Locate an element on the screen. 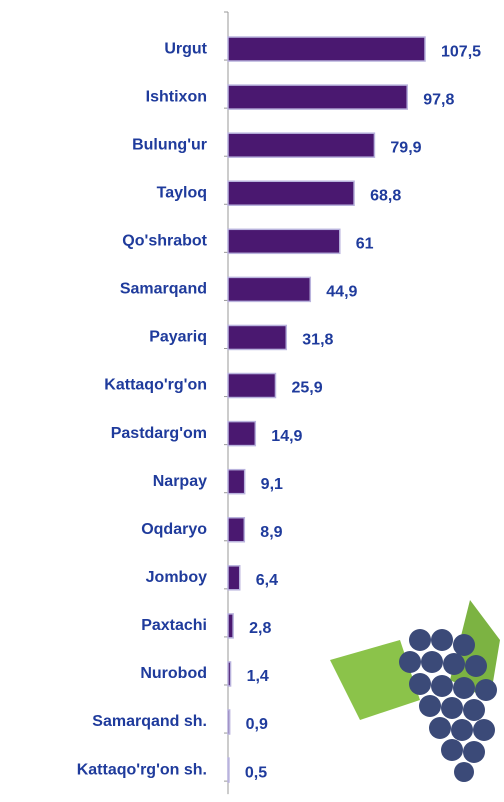  value-label: 9,1 is located at coordinates (272, 484).